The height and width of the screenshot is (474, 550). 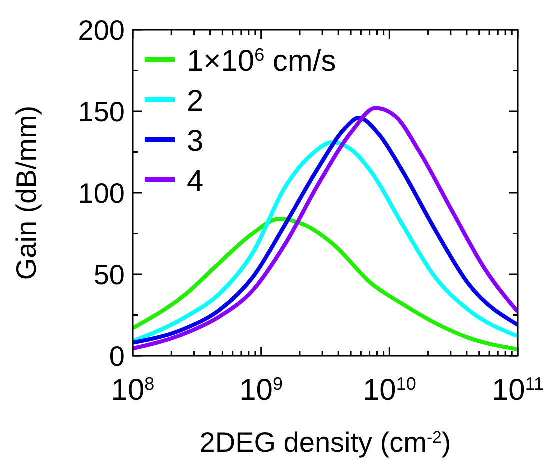 What do you see at coordinates (262, 390) in the screenshot?
I see `x-tick-label: 10$^{9}$` at bounding box center [262, 390].